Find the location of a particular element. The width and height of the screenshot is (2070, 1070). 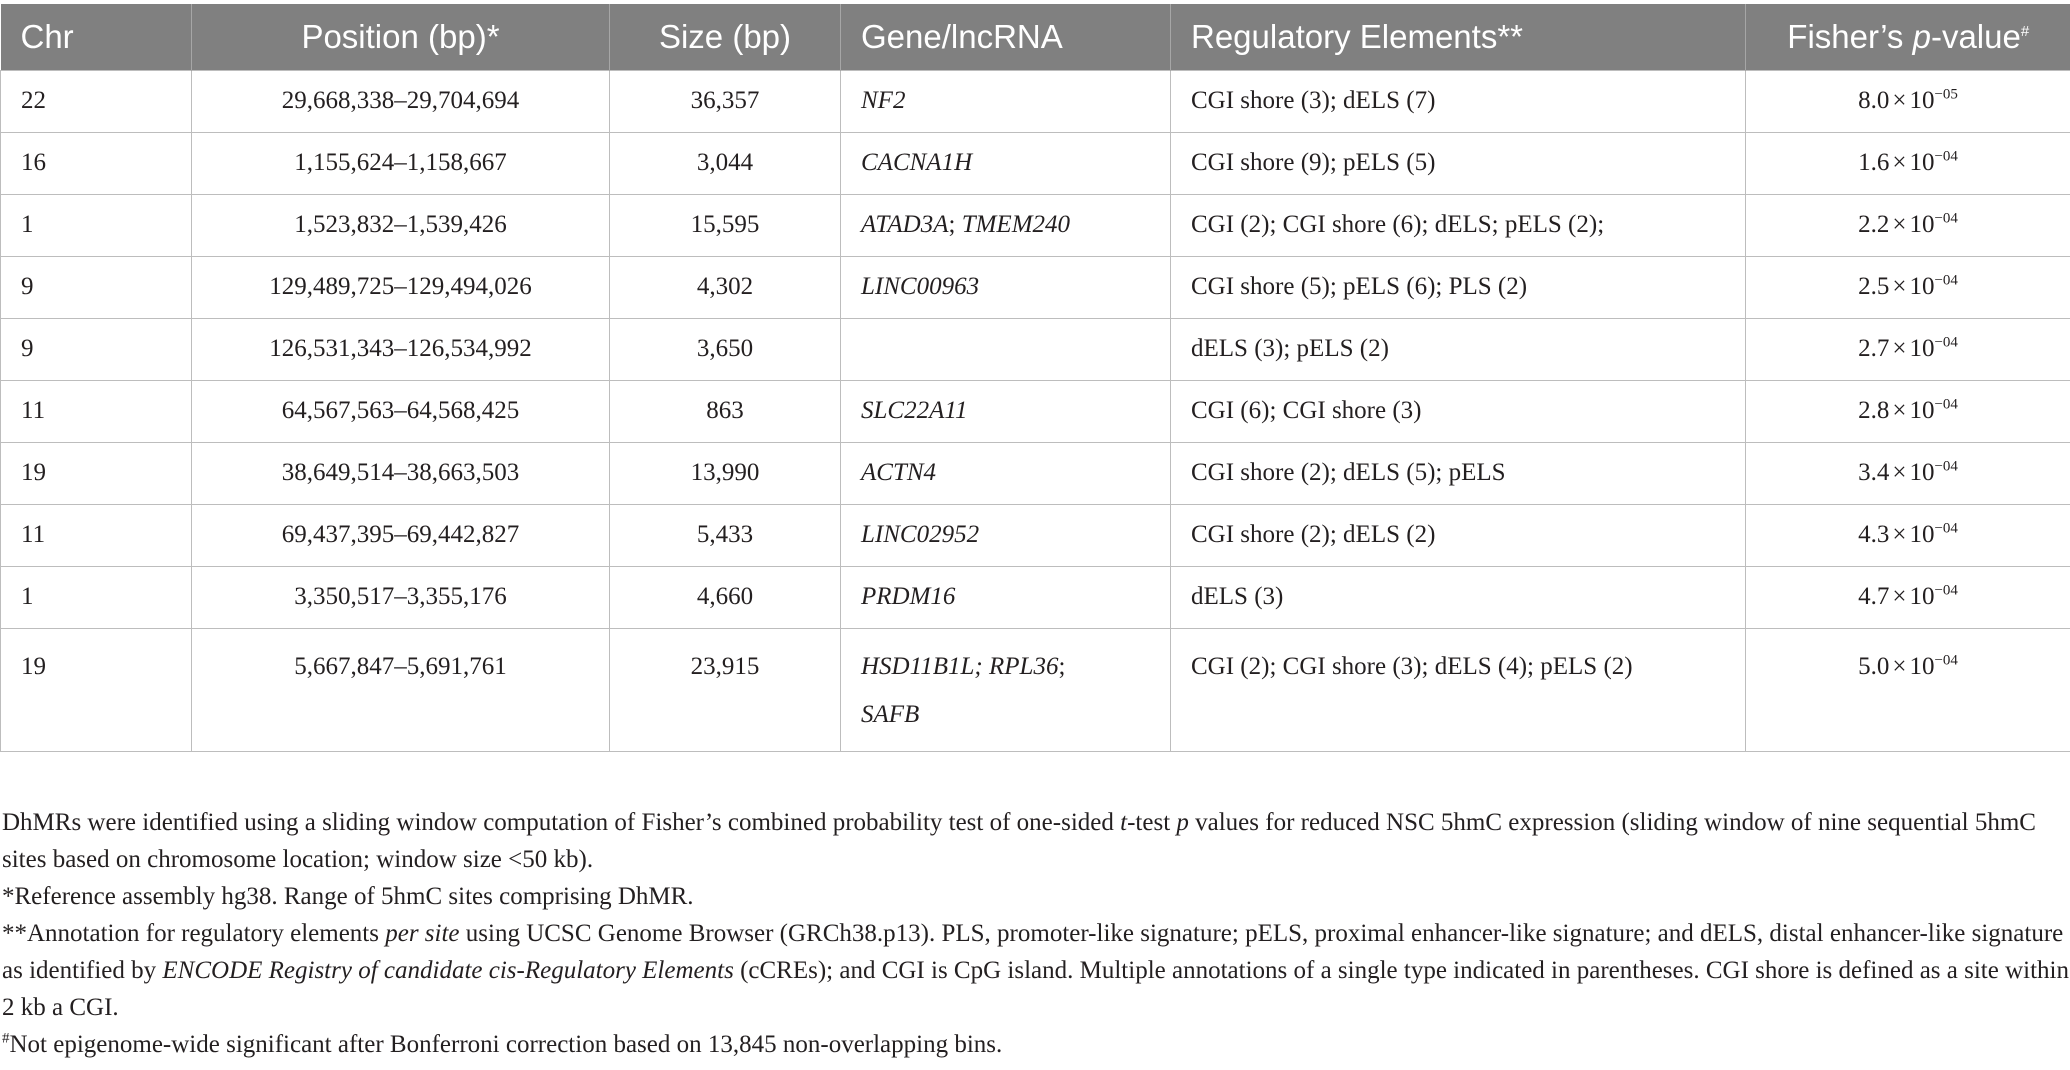

cell-size: 15,595 is located at coordinates (725, 225).